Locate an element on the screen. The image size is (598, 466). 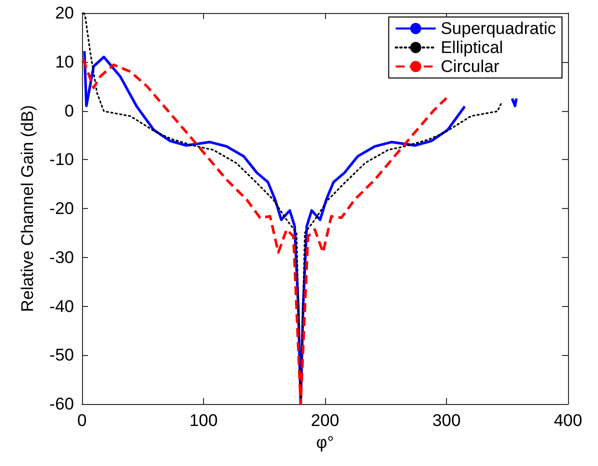
x-tick-label: 400 is located at coordinates (568, 420).